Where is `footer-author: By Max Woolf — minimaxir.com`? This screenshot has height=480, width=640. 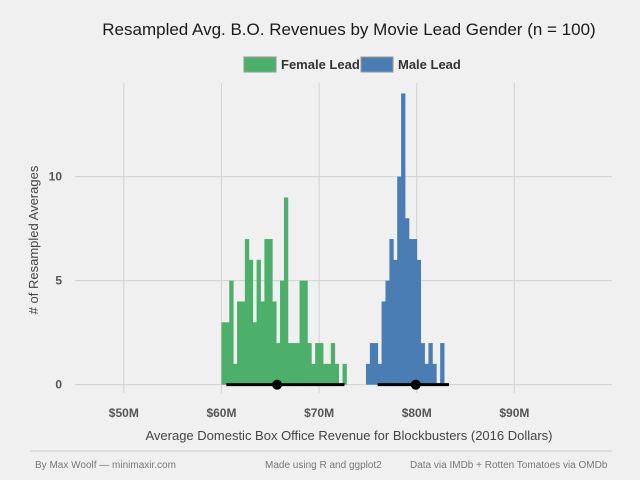 footer-author: By Max Woolf — minimaxir.com is located at coordinates (105, 465).